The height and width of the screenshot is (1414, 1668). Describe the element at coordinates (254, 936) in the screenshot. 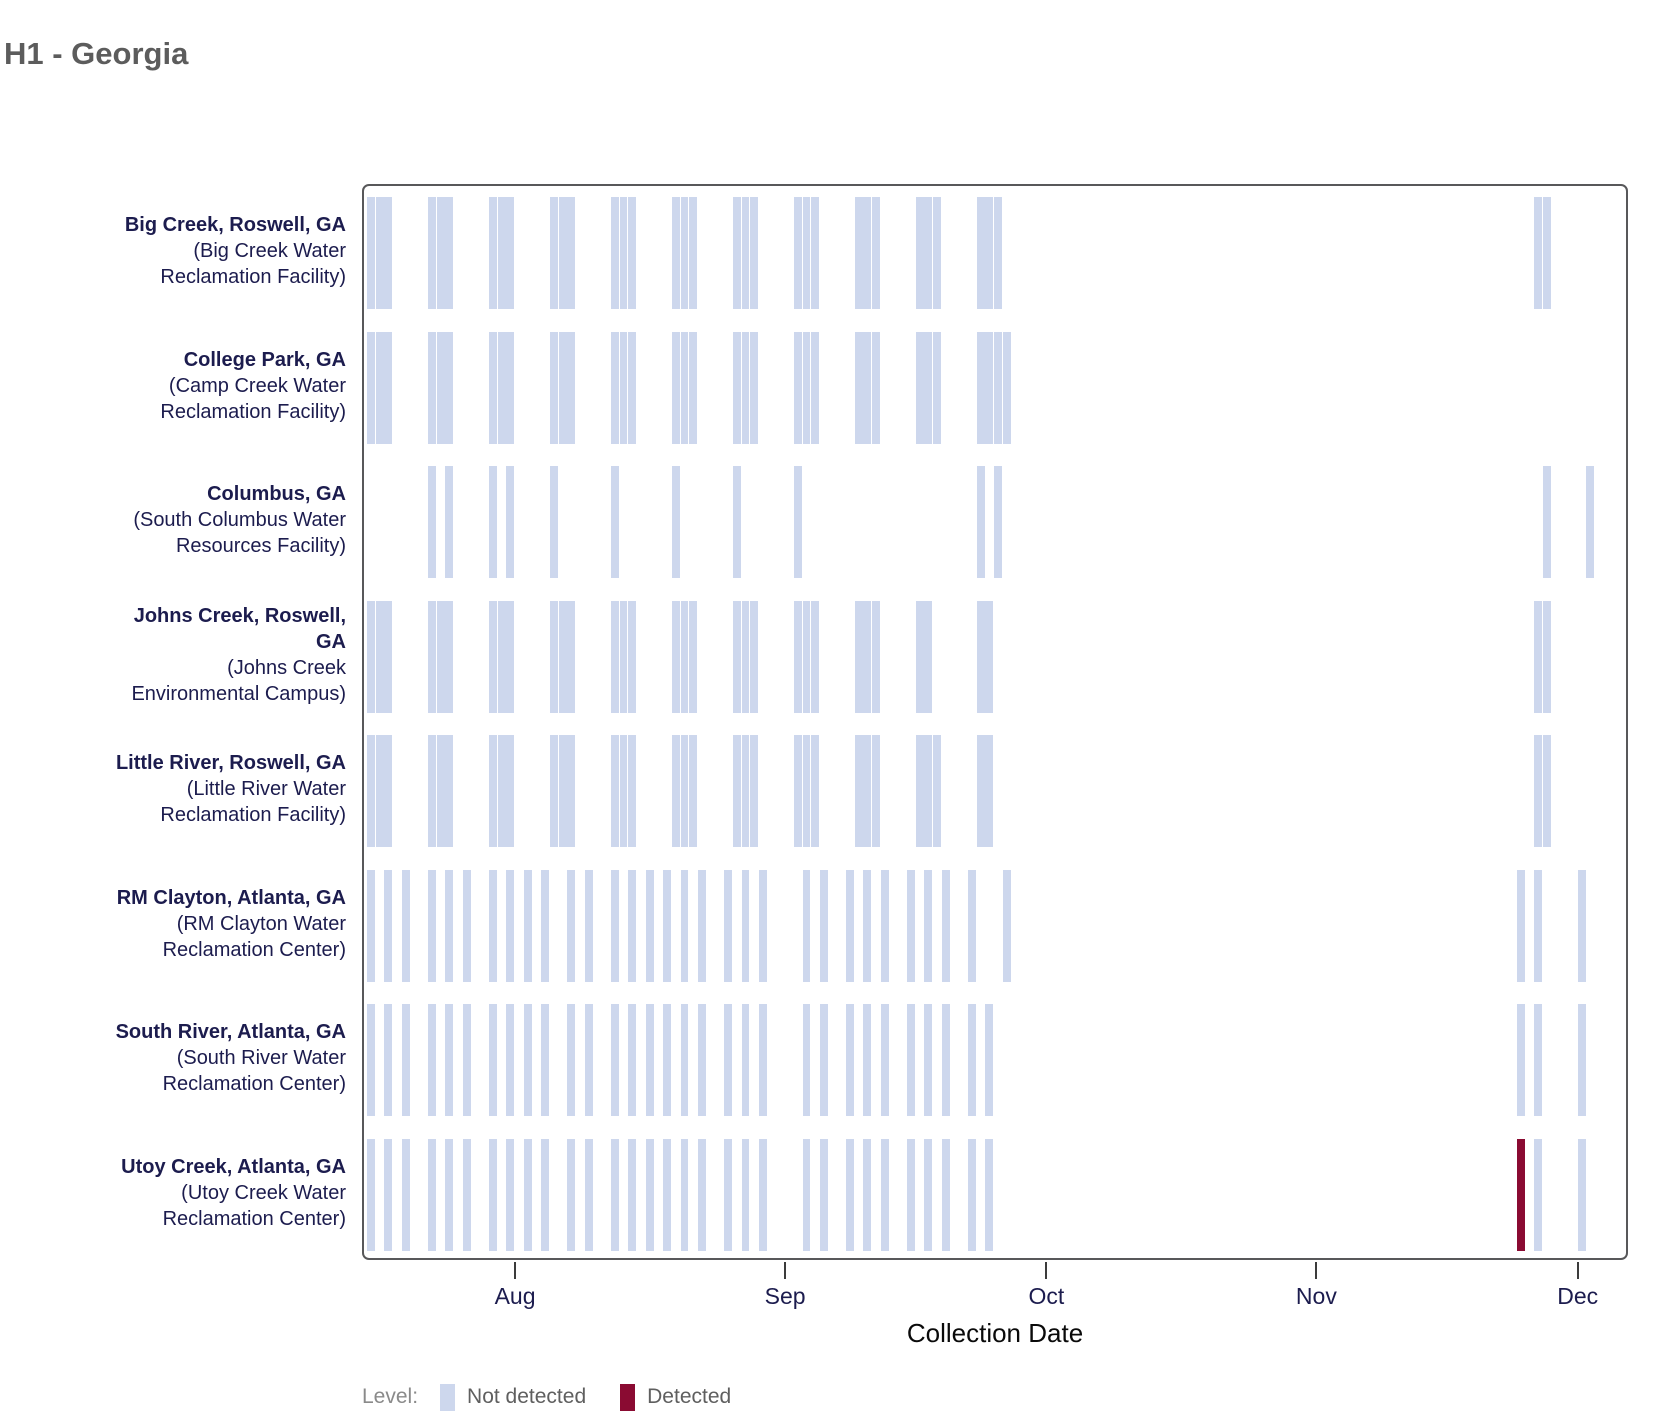

I see `row-facility: (RM Clayton Water Reclamation Center)` at that location.